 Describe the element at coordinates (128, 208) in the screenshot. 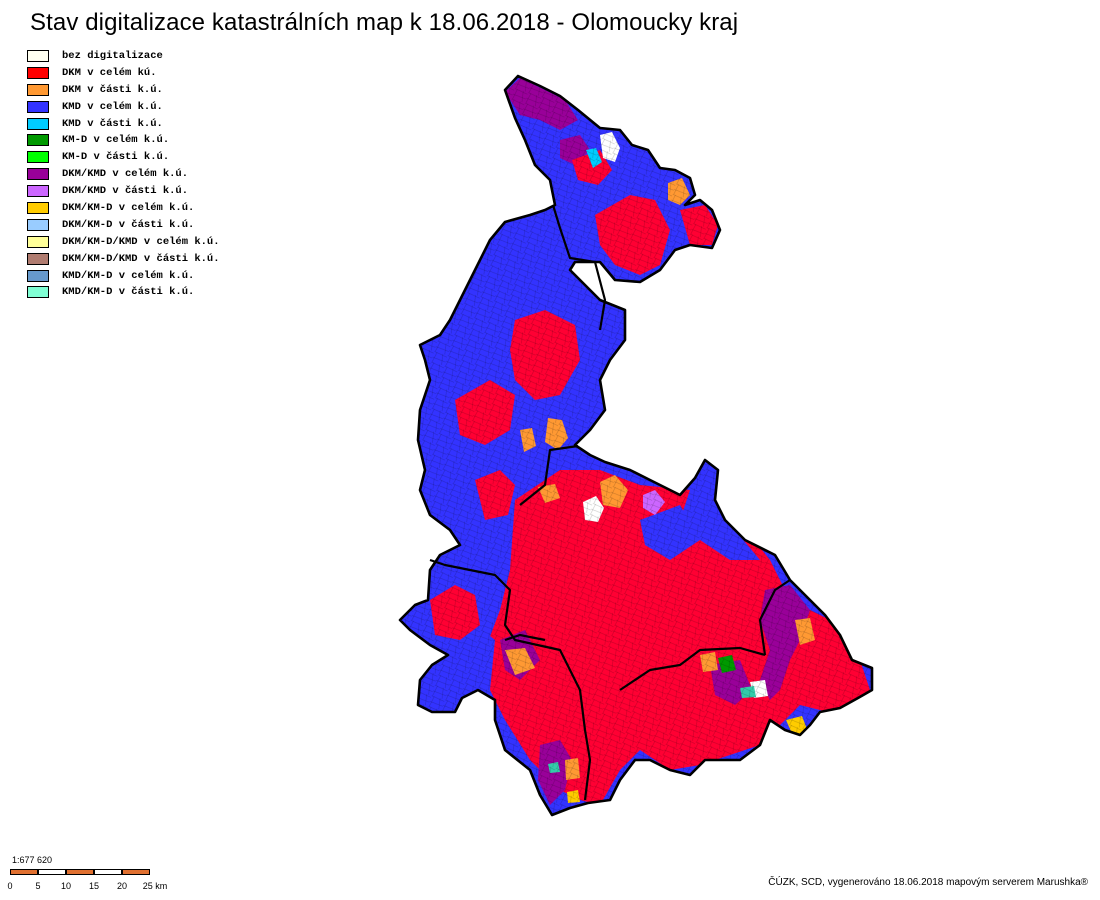

I see `legend-label: DKM/KM-D v celém k.ú.` at that location.